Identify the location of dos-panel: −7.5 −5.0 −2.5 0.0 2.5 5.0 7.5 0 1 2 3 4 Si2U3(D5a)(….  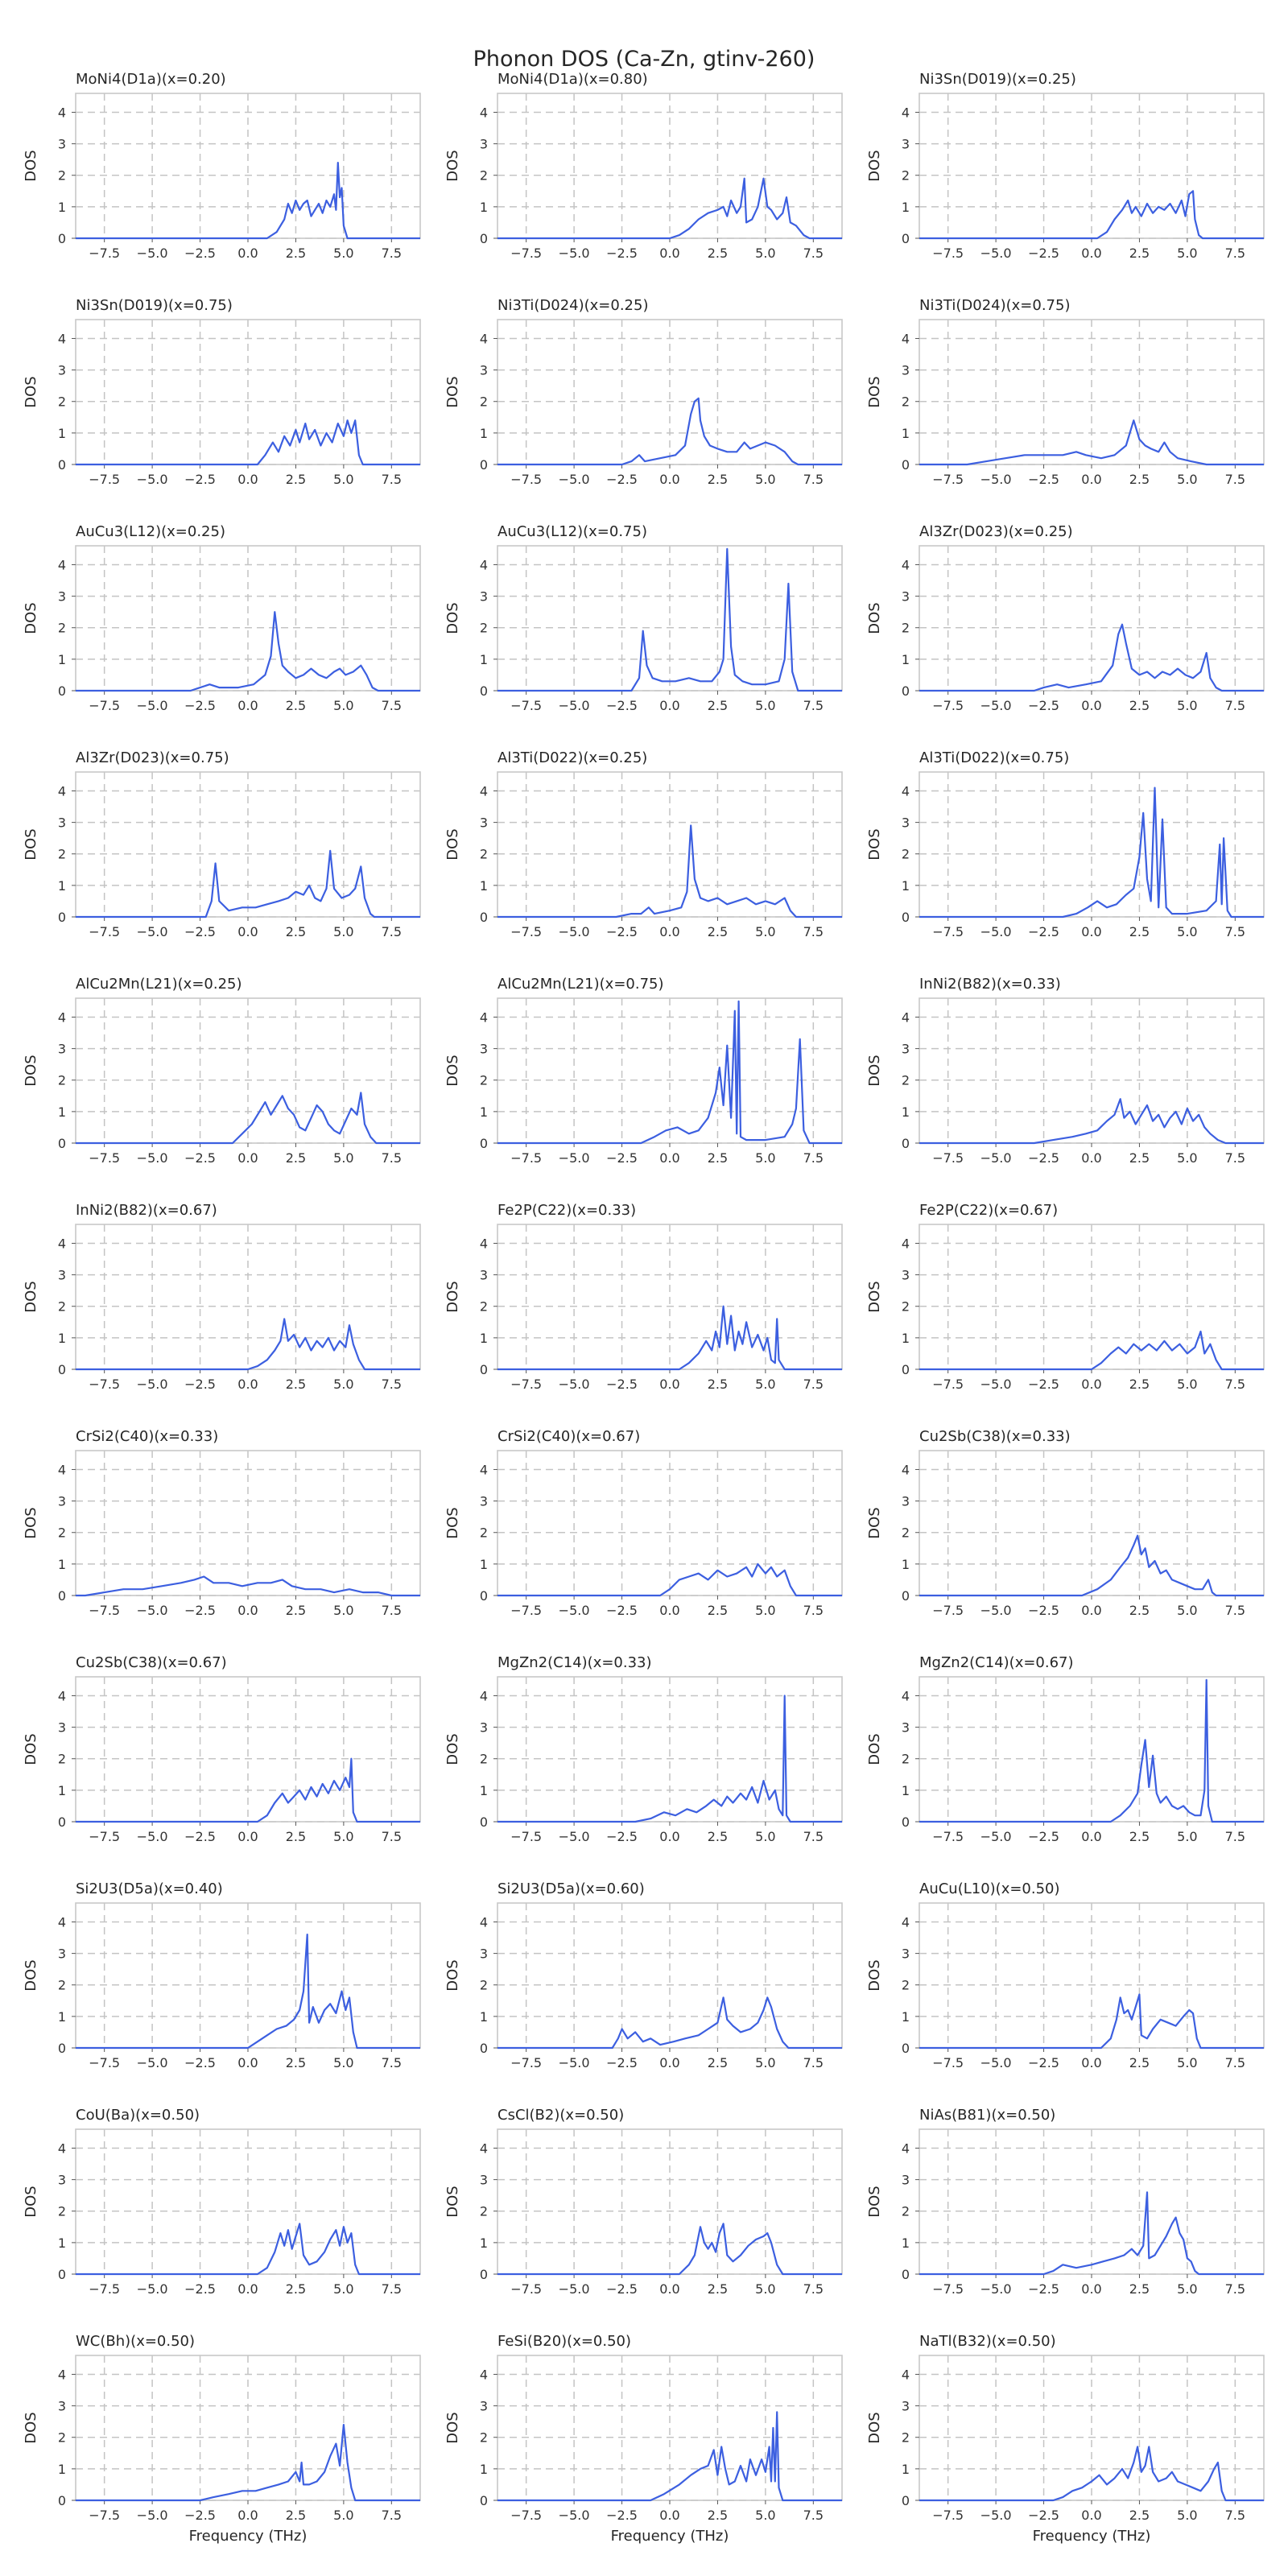
(643, 1975).